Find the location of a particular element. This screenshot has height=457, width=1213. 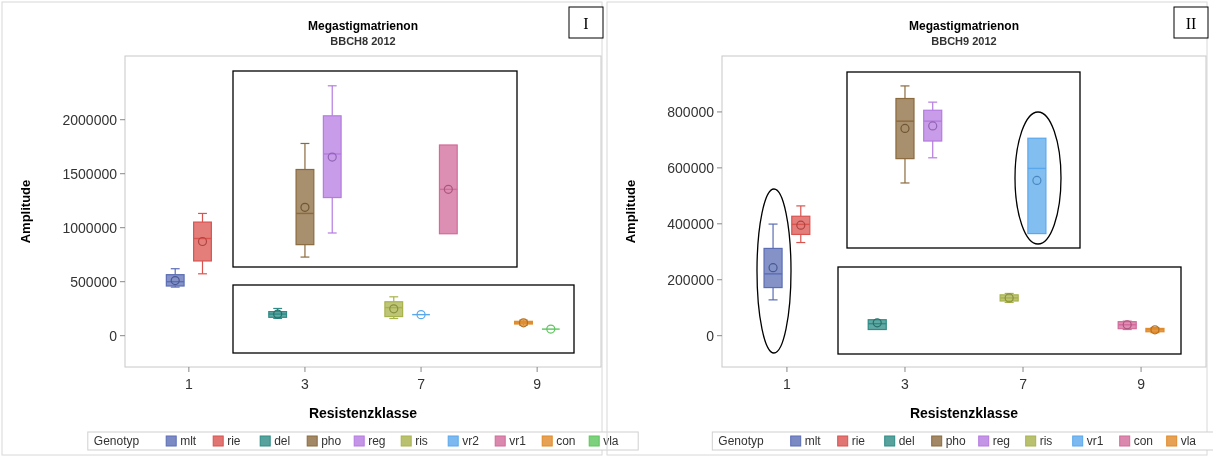

y-tick-label: 500000 is located at coordinates (94, 281).